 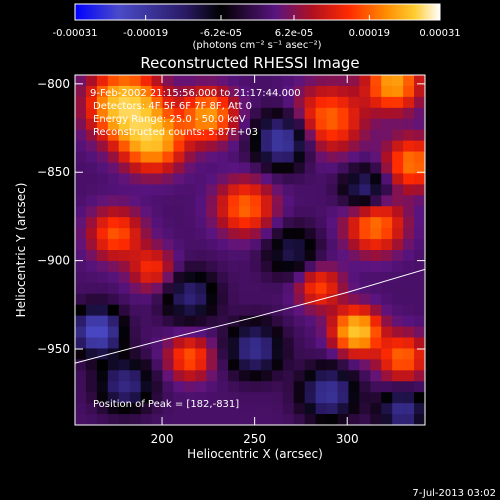 I want to click on colorbar-tick-label: -0.00031, so click(x=75, y=33).